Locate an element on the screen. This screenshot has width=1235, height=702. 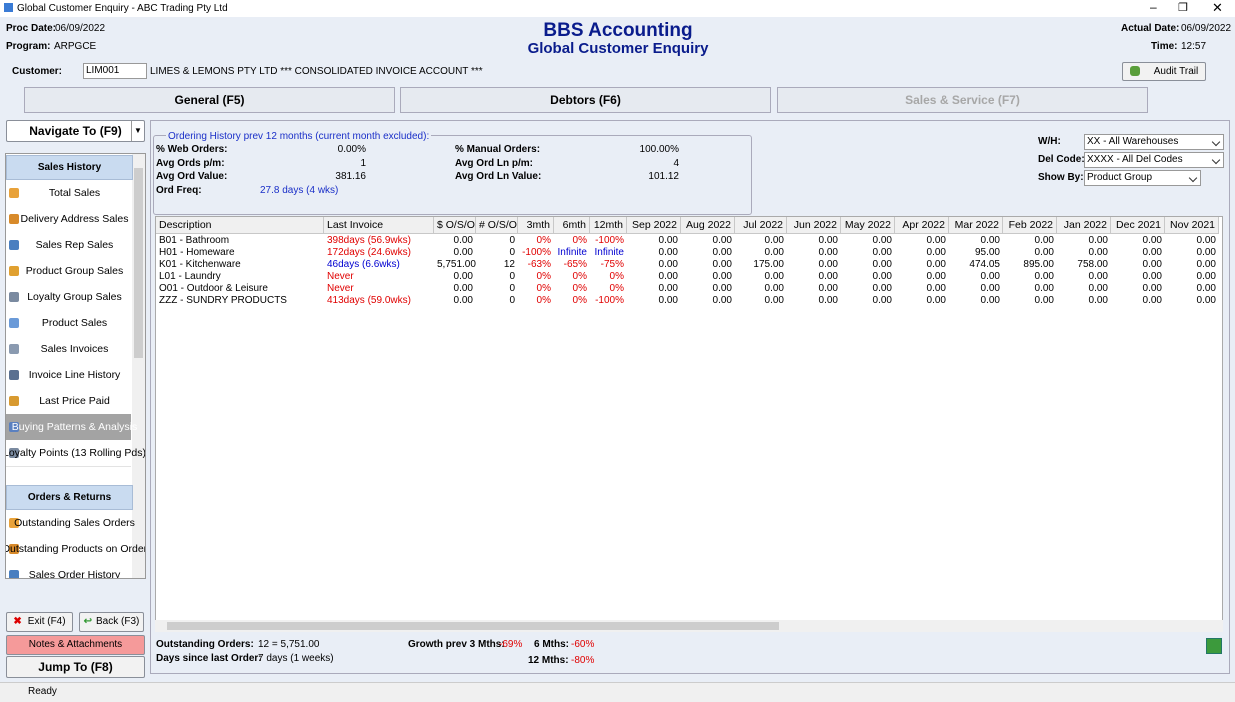
filter-select: XX - All Warehouses is located at coordinates (1154, 142).